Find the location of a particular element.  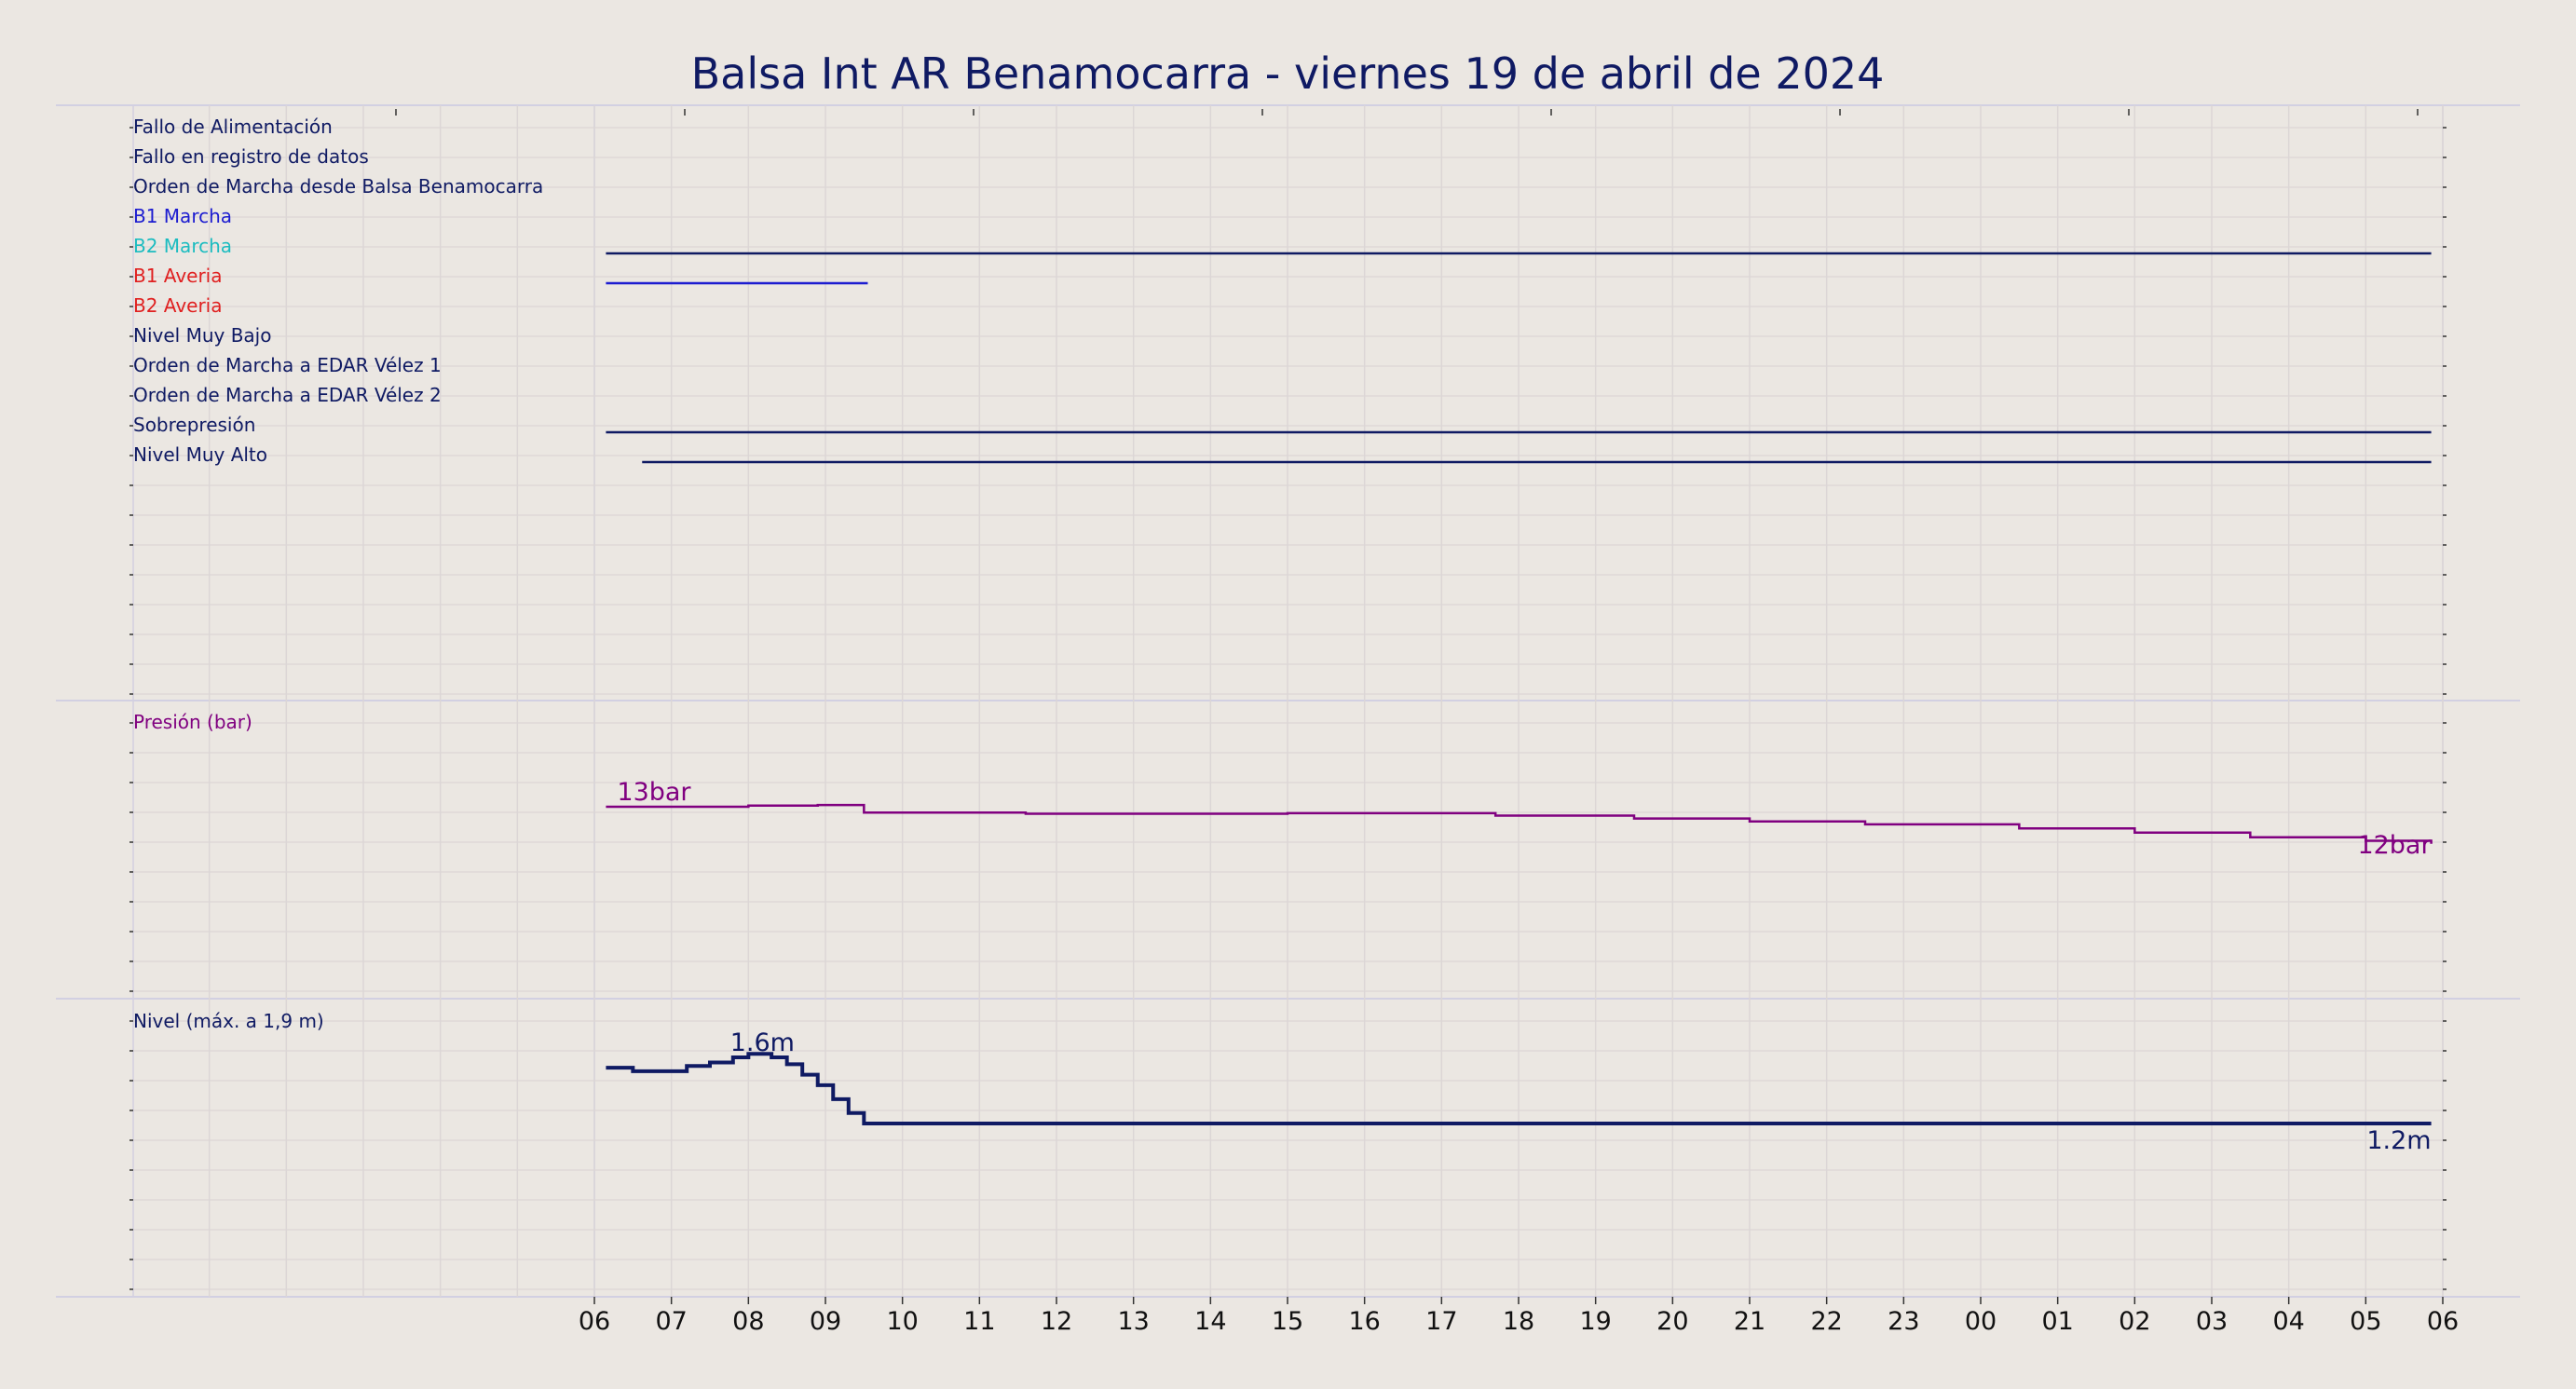

x-tick-label: 17 is located at coordinates (1441, 1321).